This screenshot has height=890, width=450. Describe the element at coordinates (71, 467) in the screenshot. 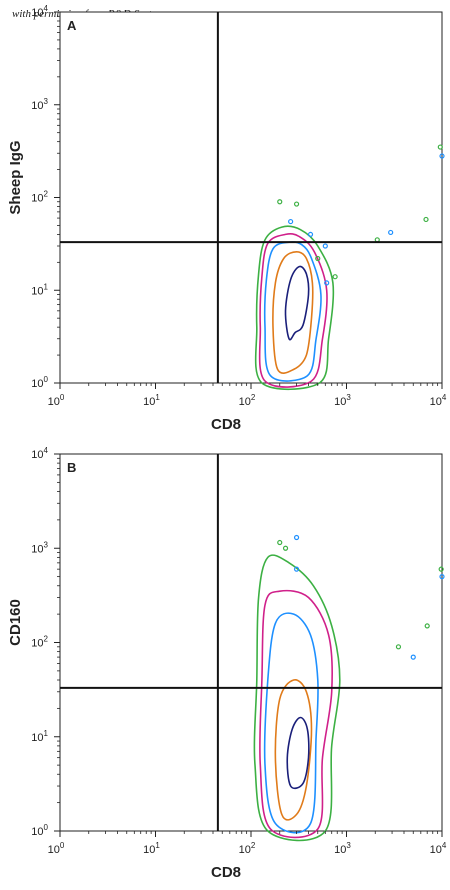

I see `panel-letter: B` at that location.